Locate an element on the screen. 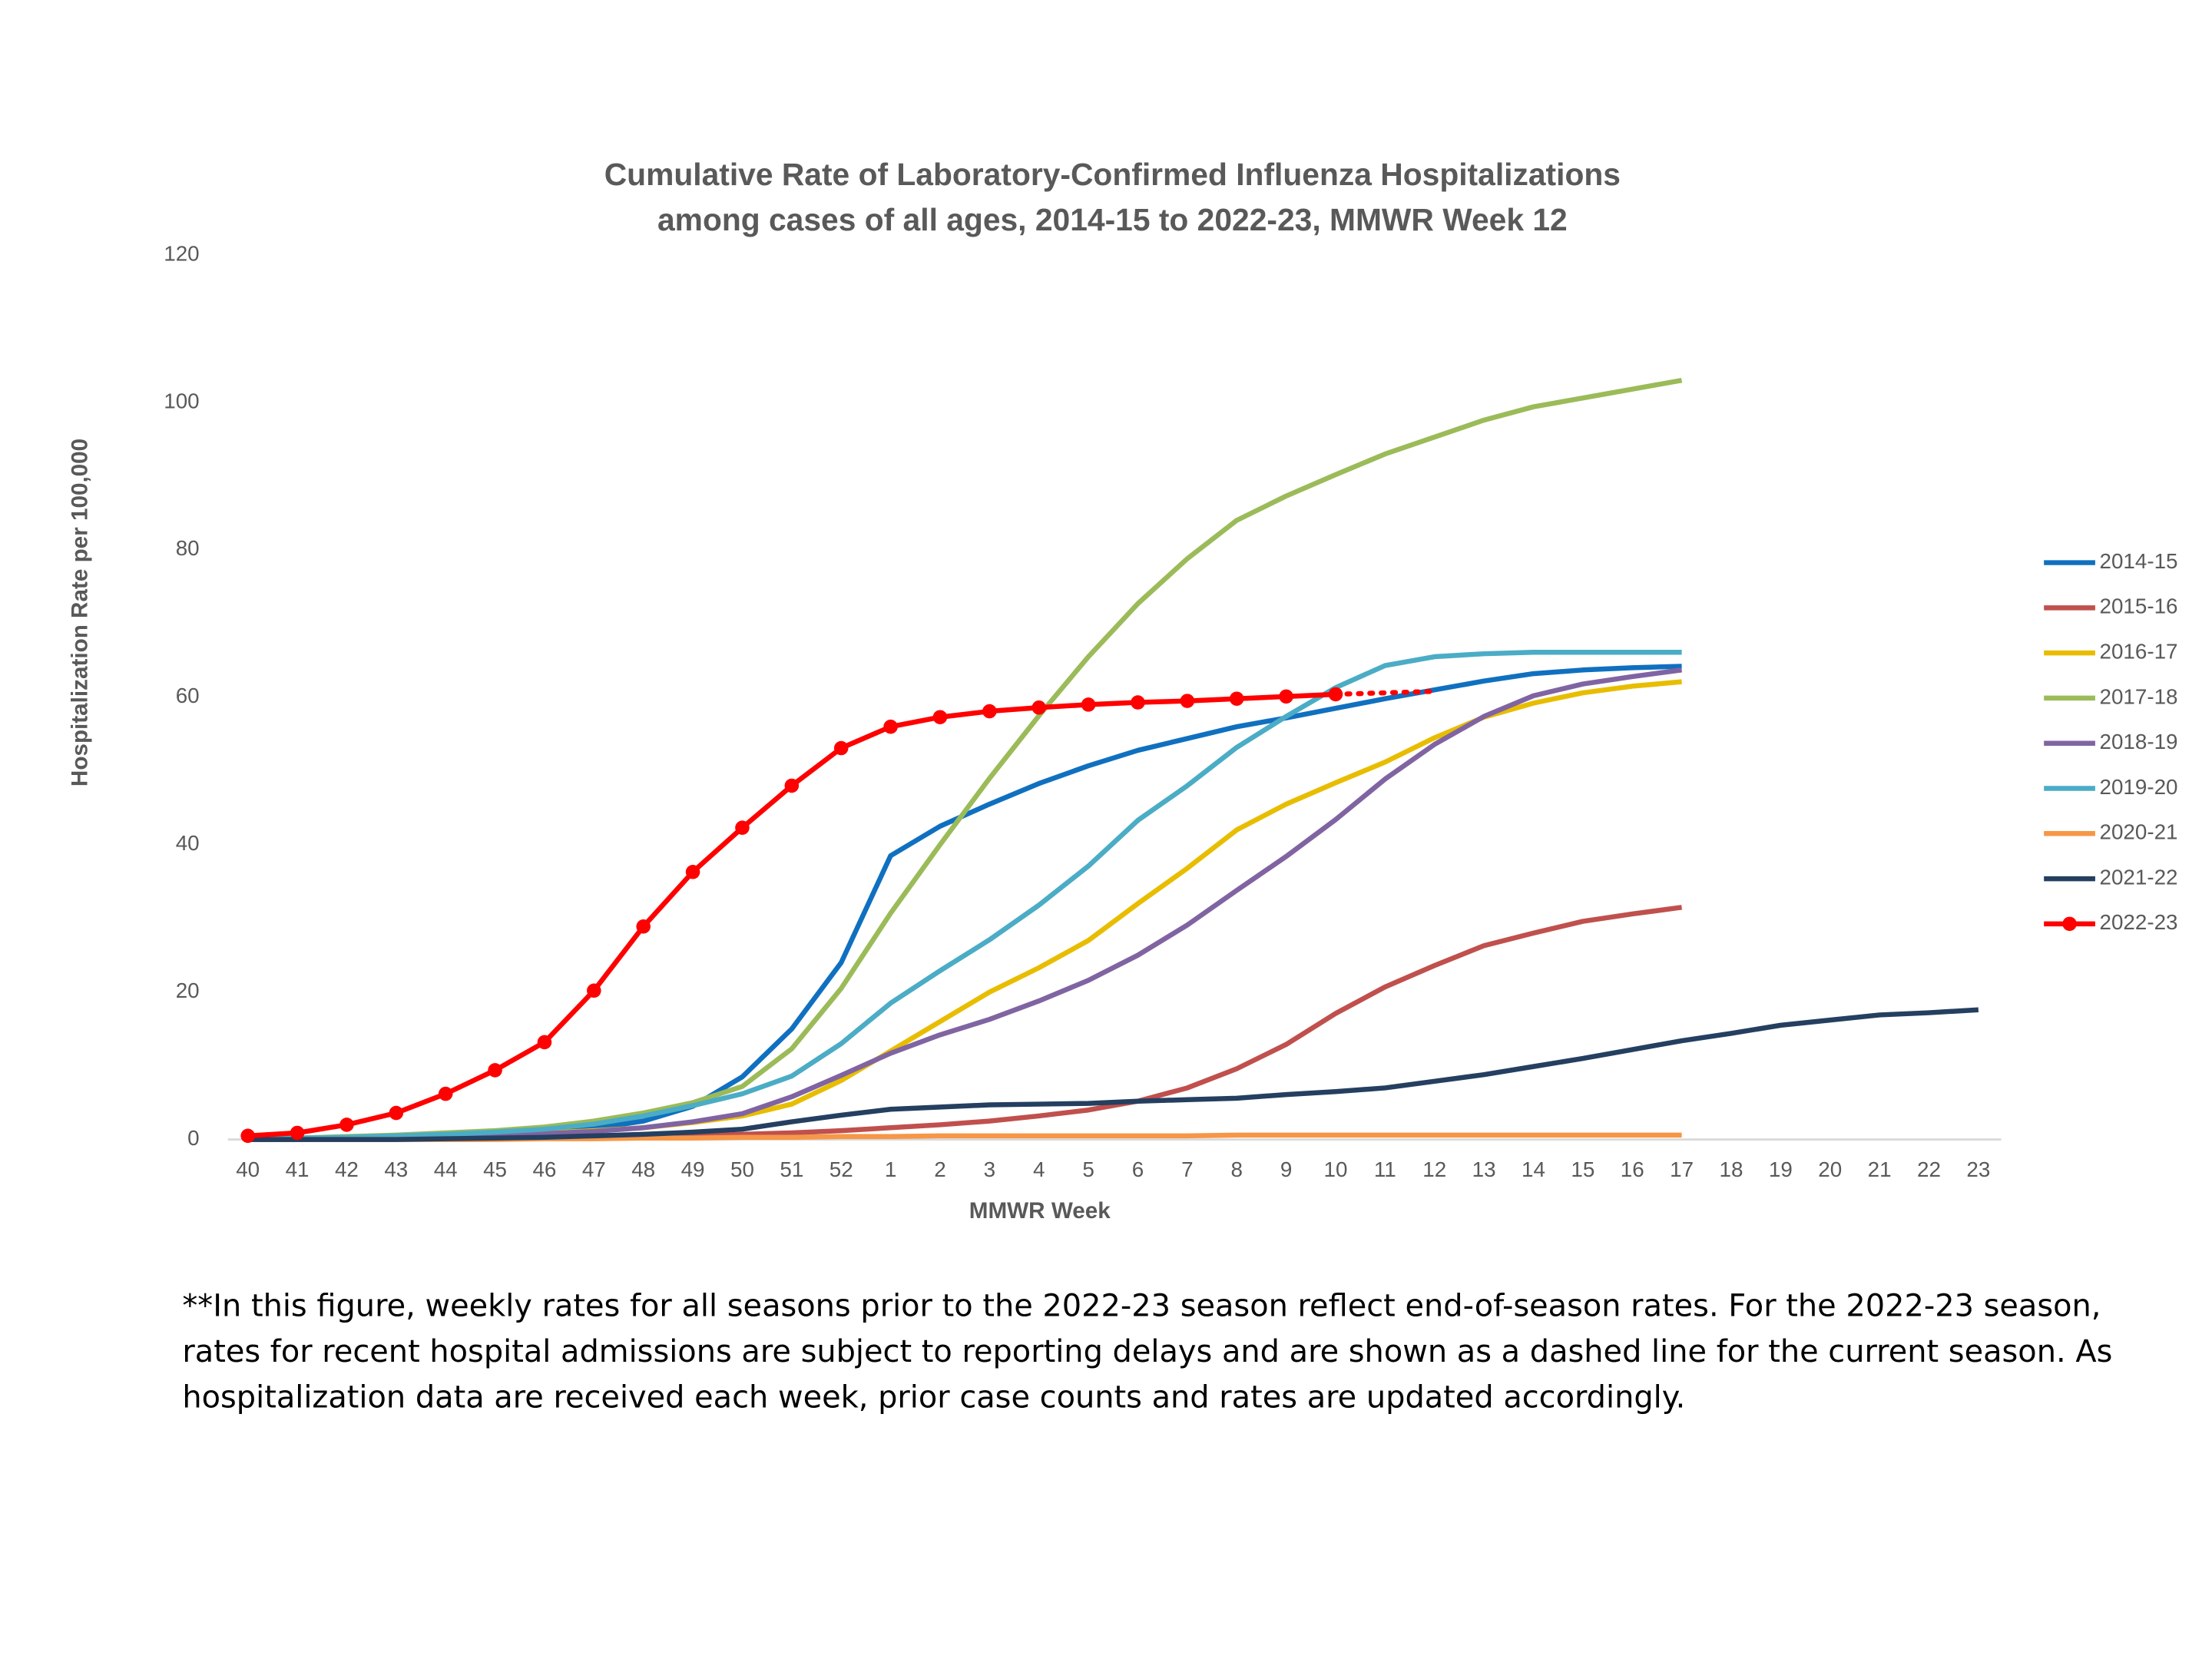 This screenshot has width=2212, height=1659. legend-label: 2017-18 is located at coordinates (2138, 696).